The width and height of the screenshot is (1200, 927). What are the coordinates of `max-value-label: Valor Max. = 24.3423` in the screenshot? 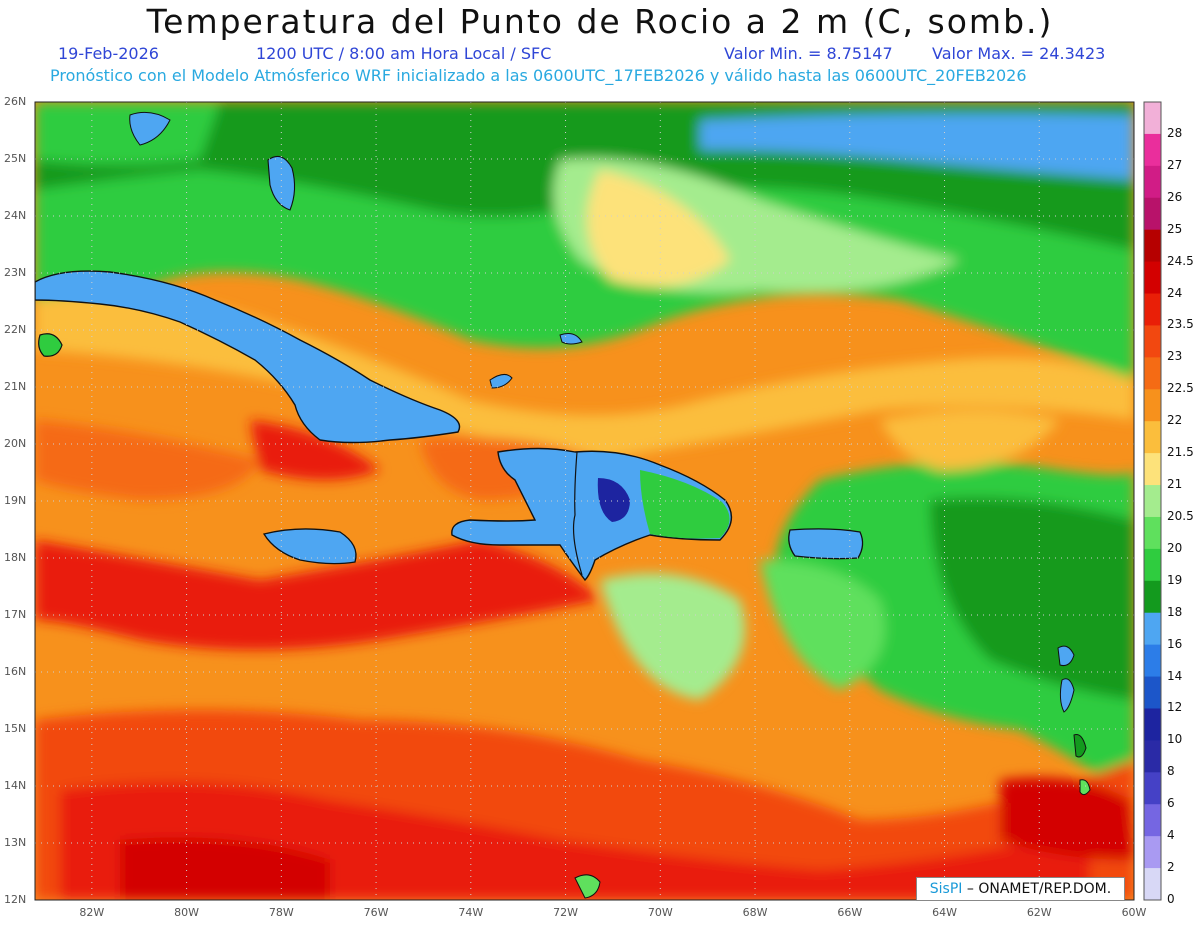 It's located at (1019, 53).